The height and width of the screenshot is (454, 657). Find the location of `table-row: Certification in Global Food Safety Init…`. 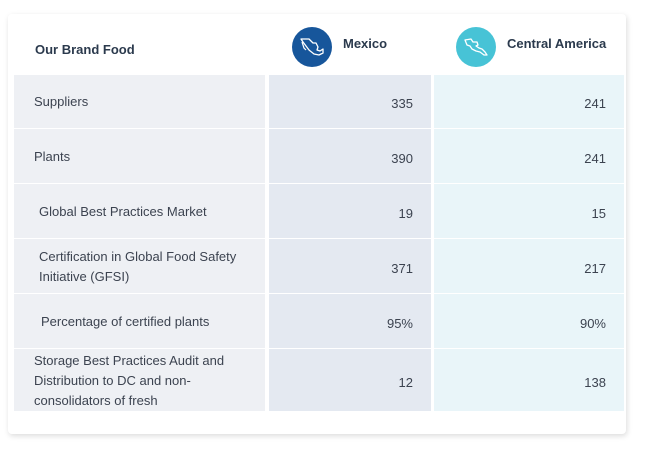

table-row: Certification in Global Food Safety Init… is located at coordinates (319, 267).